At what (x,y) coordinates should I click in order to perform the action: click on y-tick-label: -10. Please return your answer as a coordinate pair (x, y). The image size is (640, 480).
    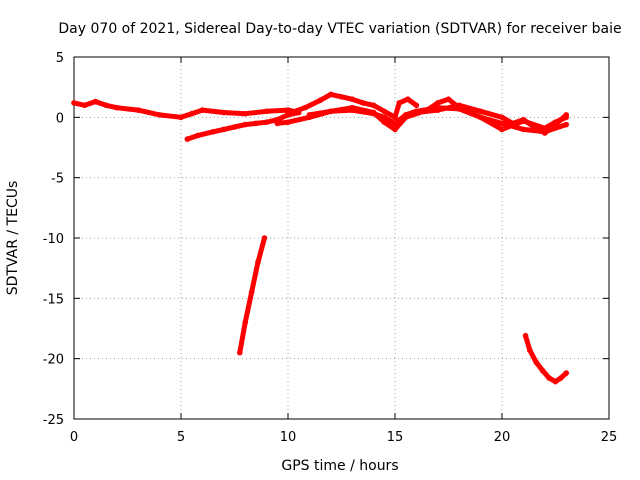
    Looking at the image, I should click on (53, 239).